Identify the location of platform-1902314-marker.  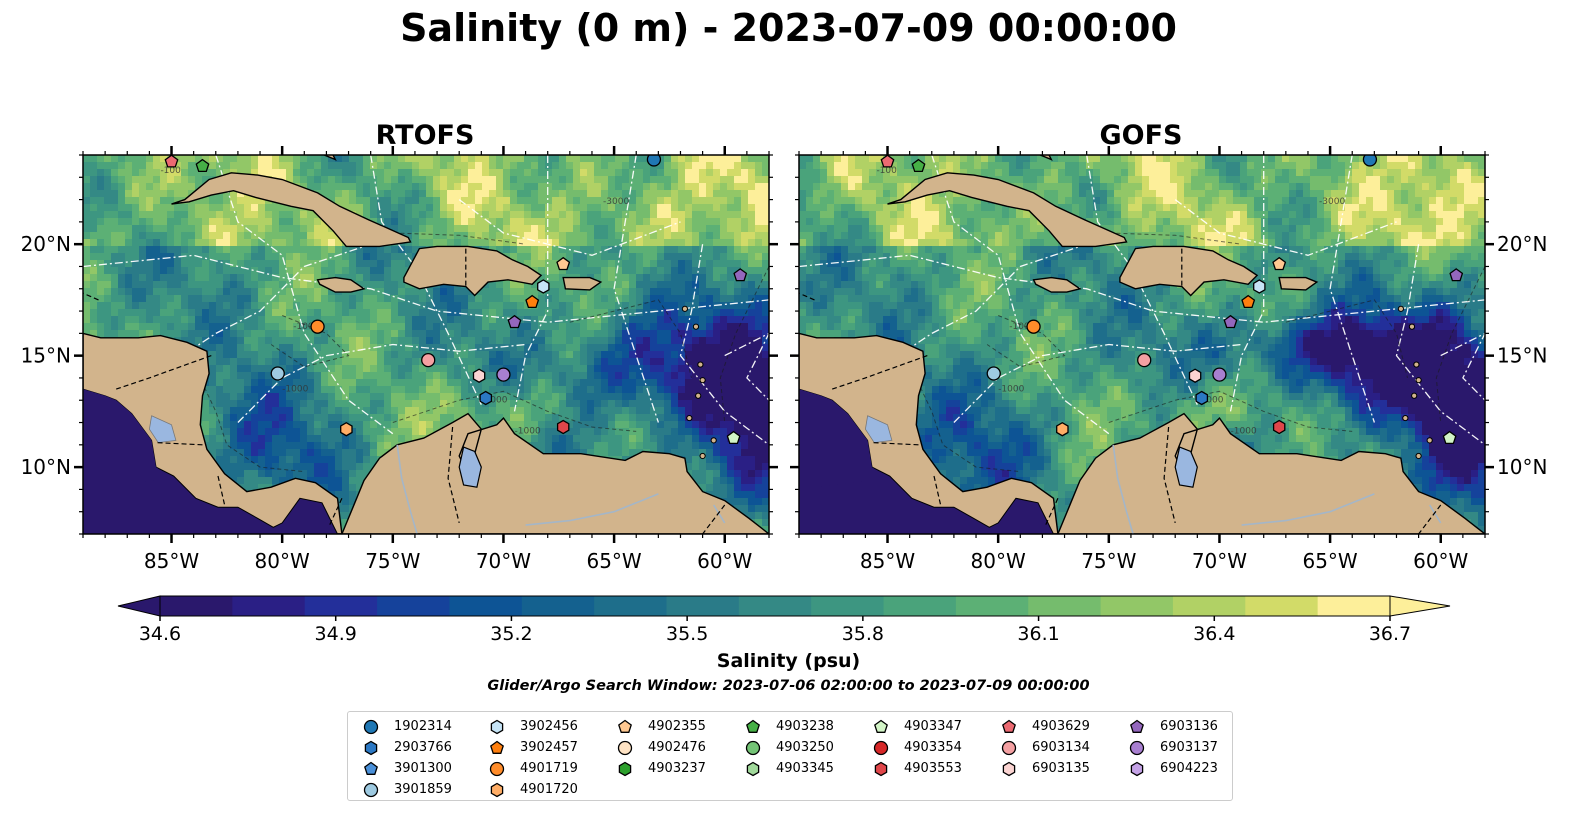
(654, 161).